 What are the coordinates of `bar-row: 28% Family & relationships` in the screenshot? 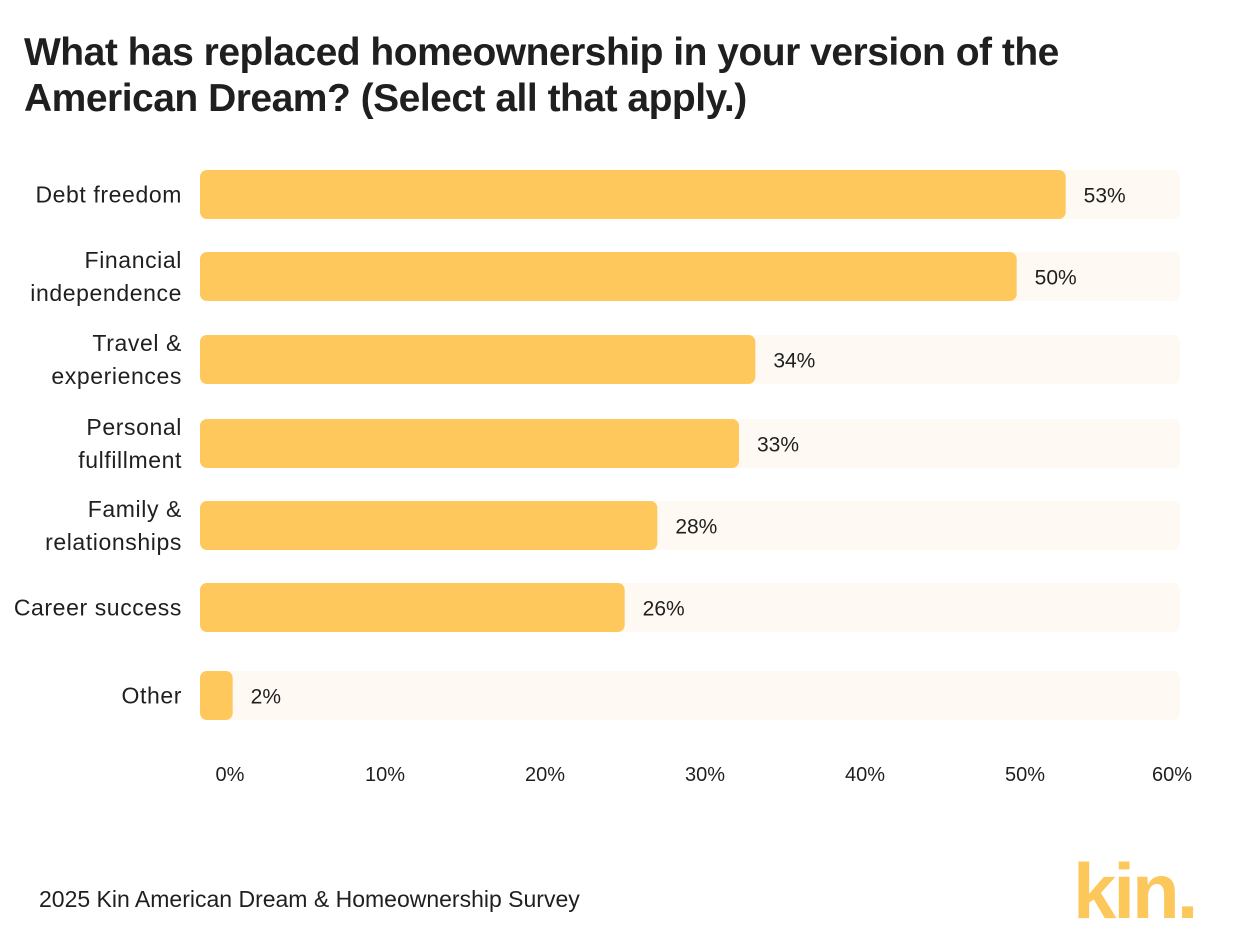 It's located at (612, 525).